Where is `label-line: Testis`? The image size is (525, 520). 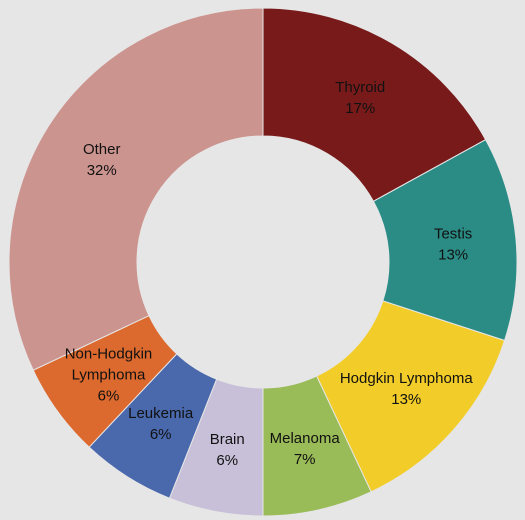
label-line: Testis is located at coordinates (453, 234).